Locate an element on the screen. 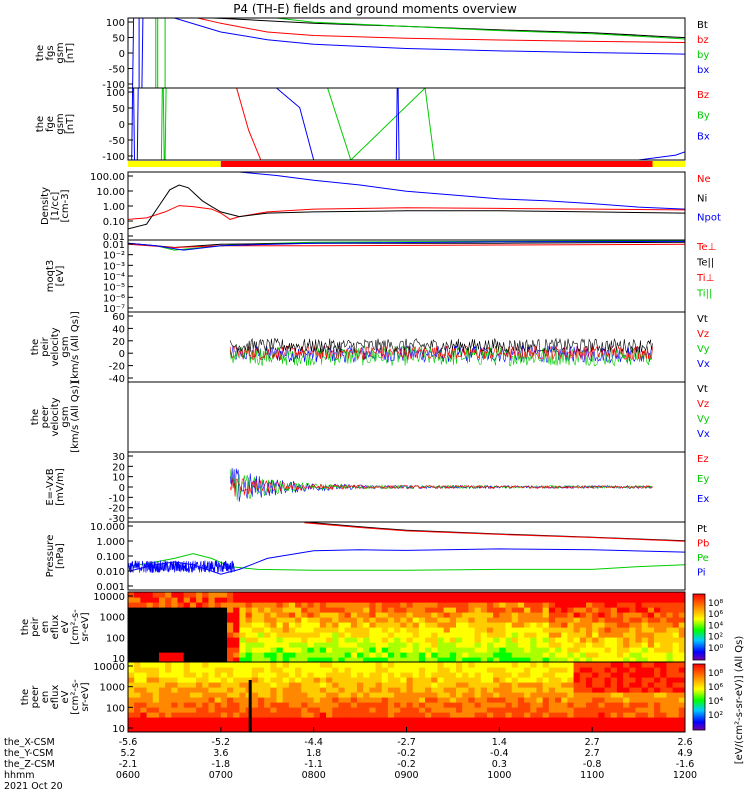 The image size is (750, 800). legend-entry: bz is located at coordinates (703, 40).